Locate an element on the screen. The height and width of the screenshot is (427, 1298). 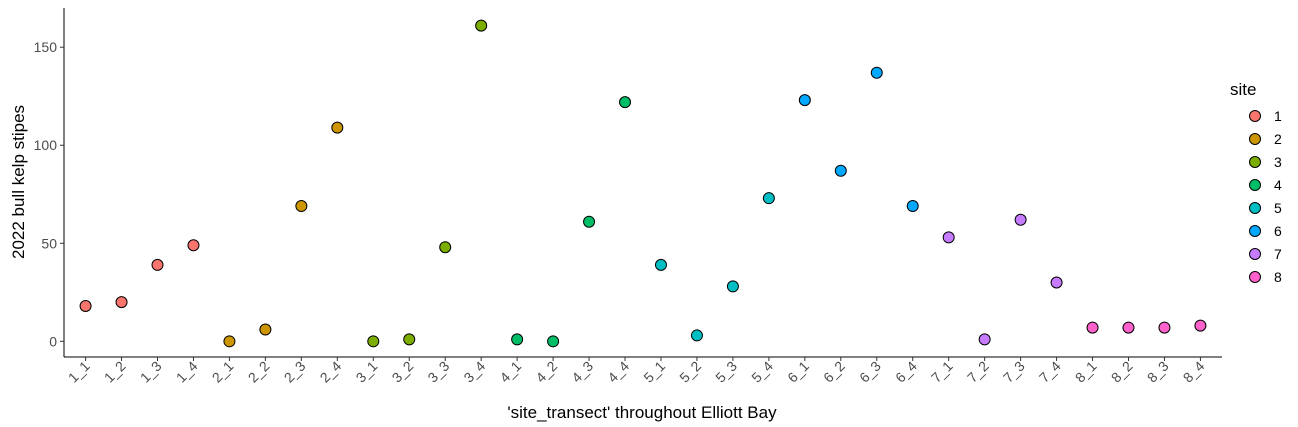
x-tick-label: 8_4 is located at coordinates (1194, 372).